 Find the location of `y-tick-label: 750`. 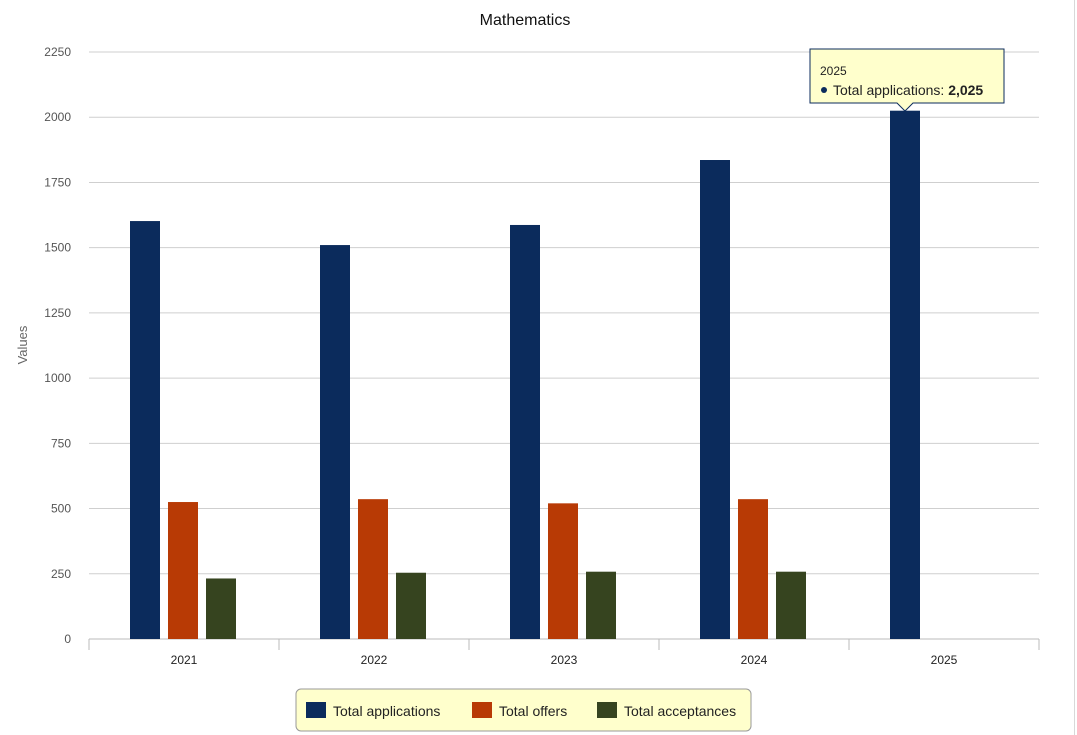

y-tick-label: 750 is located at coordinates (61, 443).